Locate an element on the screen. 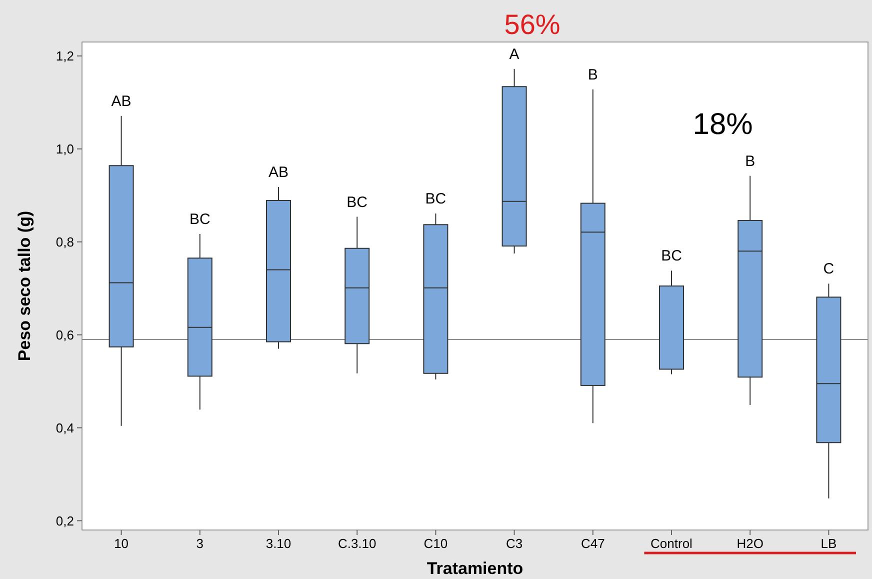 The height and width of the screenshot is (579, 872). x-tick-label: C.3.10 is located at coordinates (357, 543).